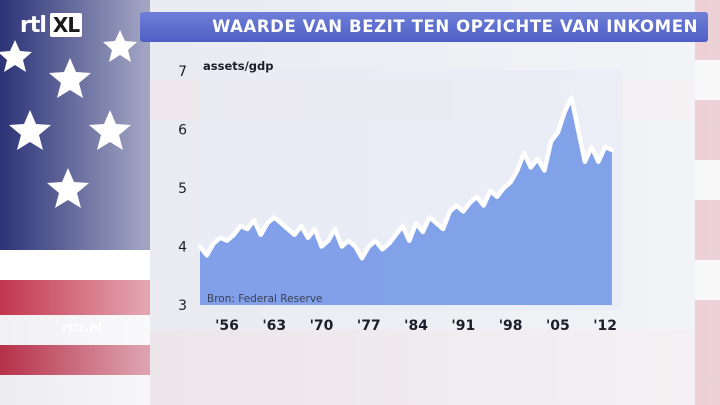  Describe the element at coordinates (238, 66) in the screenshot. I see `y-axis-label: assets/gdp` at that location.